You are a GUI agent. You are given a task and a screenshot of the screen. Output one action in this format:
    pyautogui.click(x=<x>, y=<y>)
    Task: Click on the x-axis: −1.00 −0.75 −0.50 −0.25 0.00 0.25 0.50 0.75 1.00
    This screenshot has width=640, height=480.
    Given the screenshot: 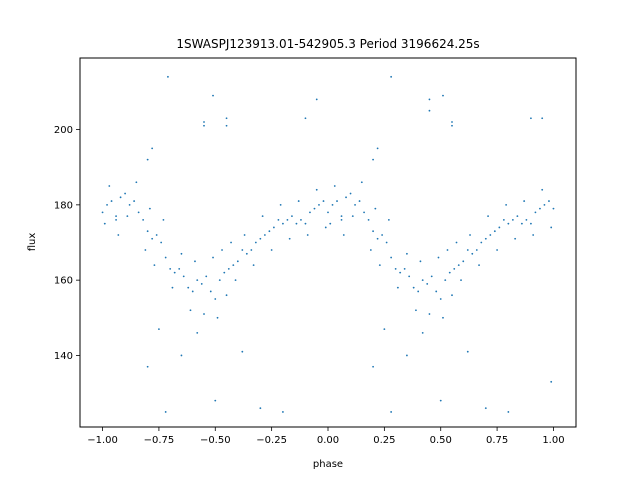 What is the action you would take?
    pyautogui.click(x=326, y=436)
    